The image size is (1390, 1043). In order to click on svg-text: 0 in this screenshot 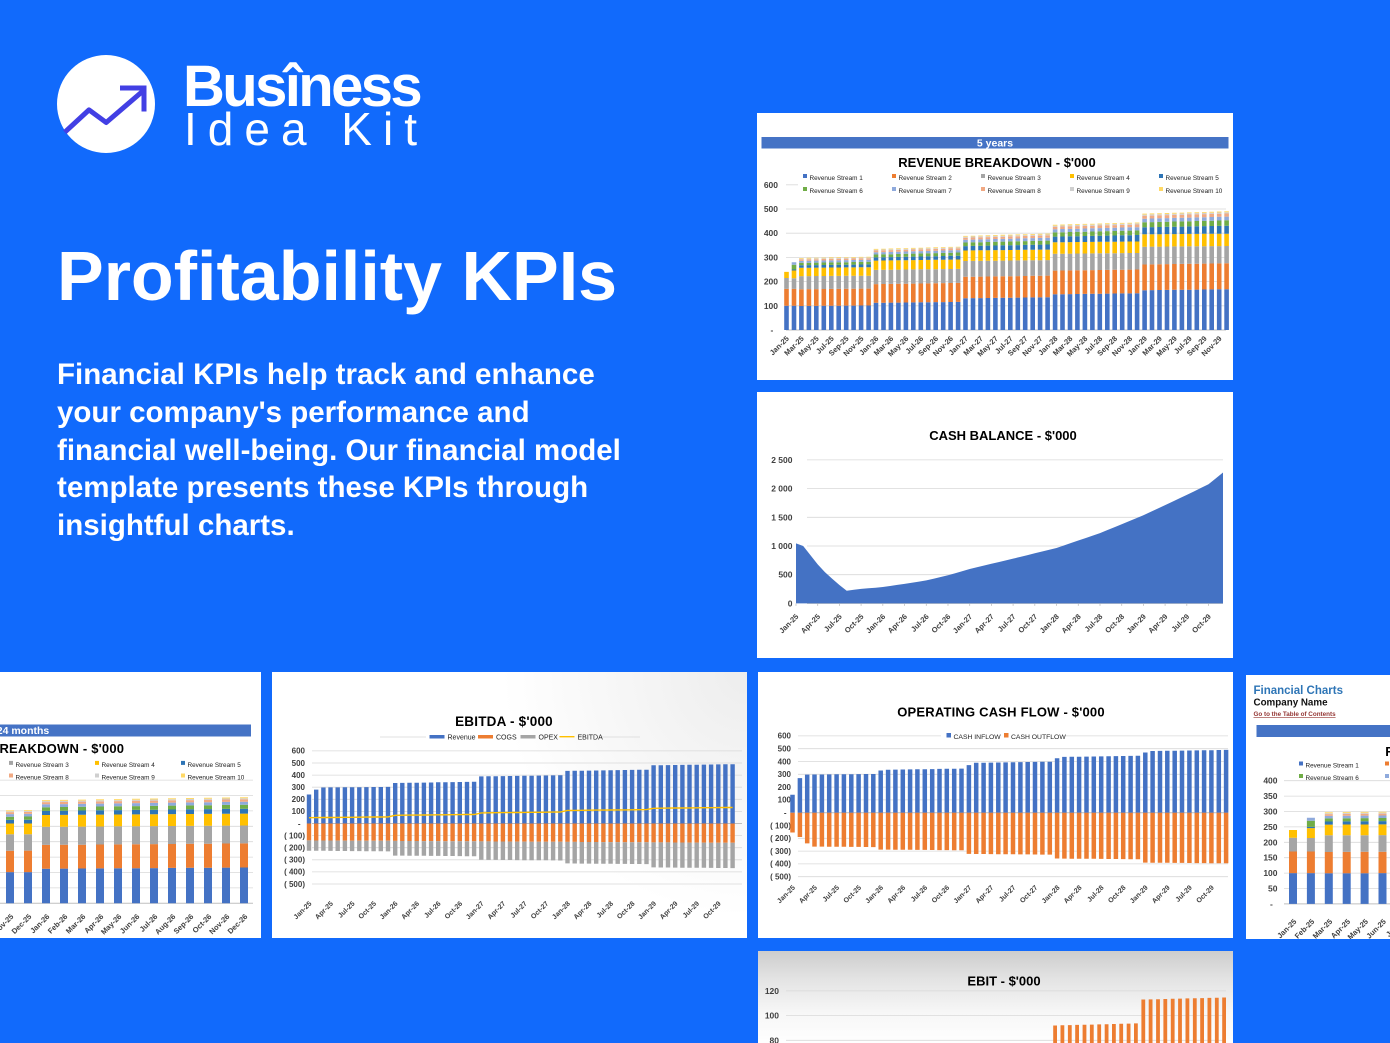, I will do `click(790, 603)`.